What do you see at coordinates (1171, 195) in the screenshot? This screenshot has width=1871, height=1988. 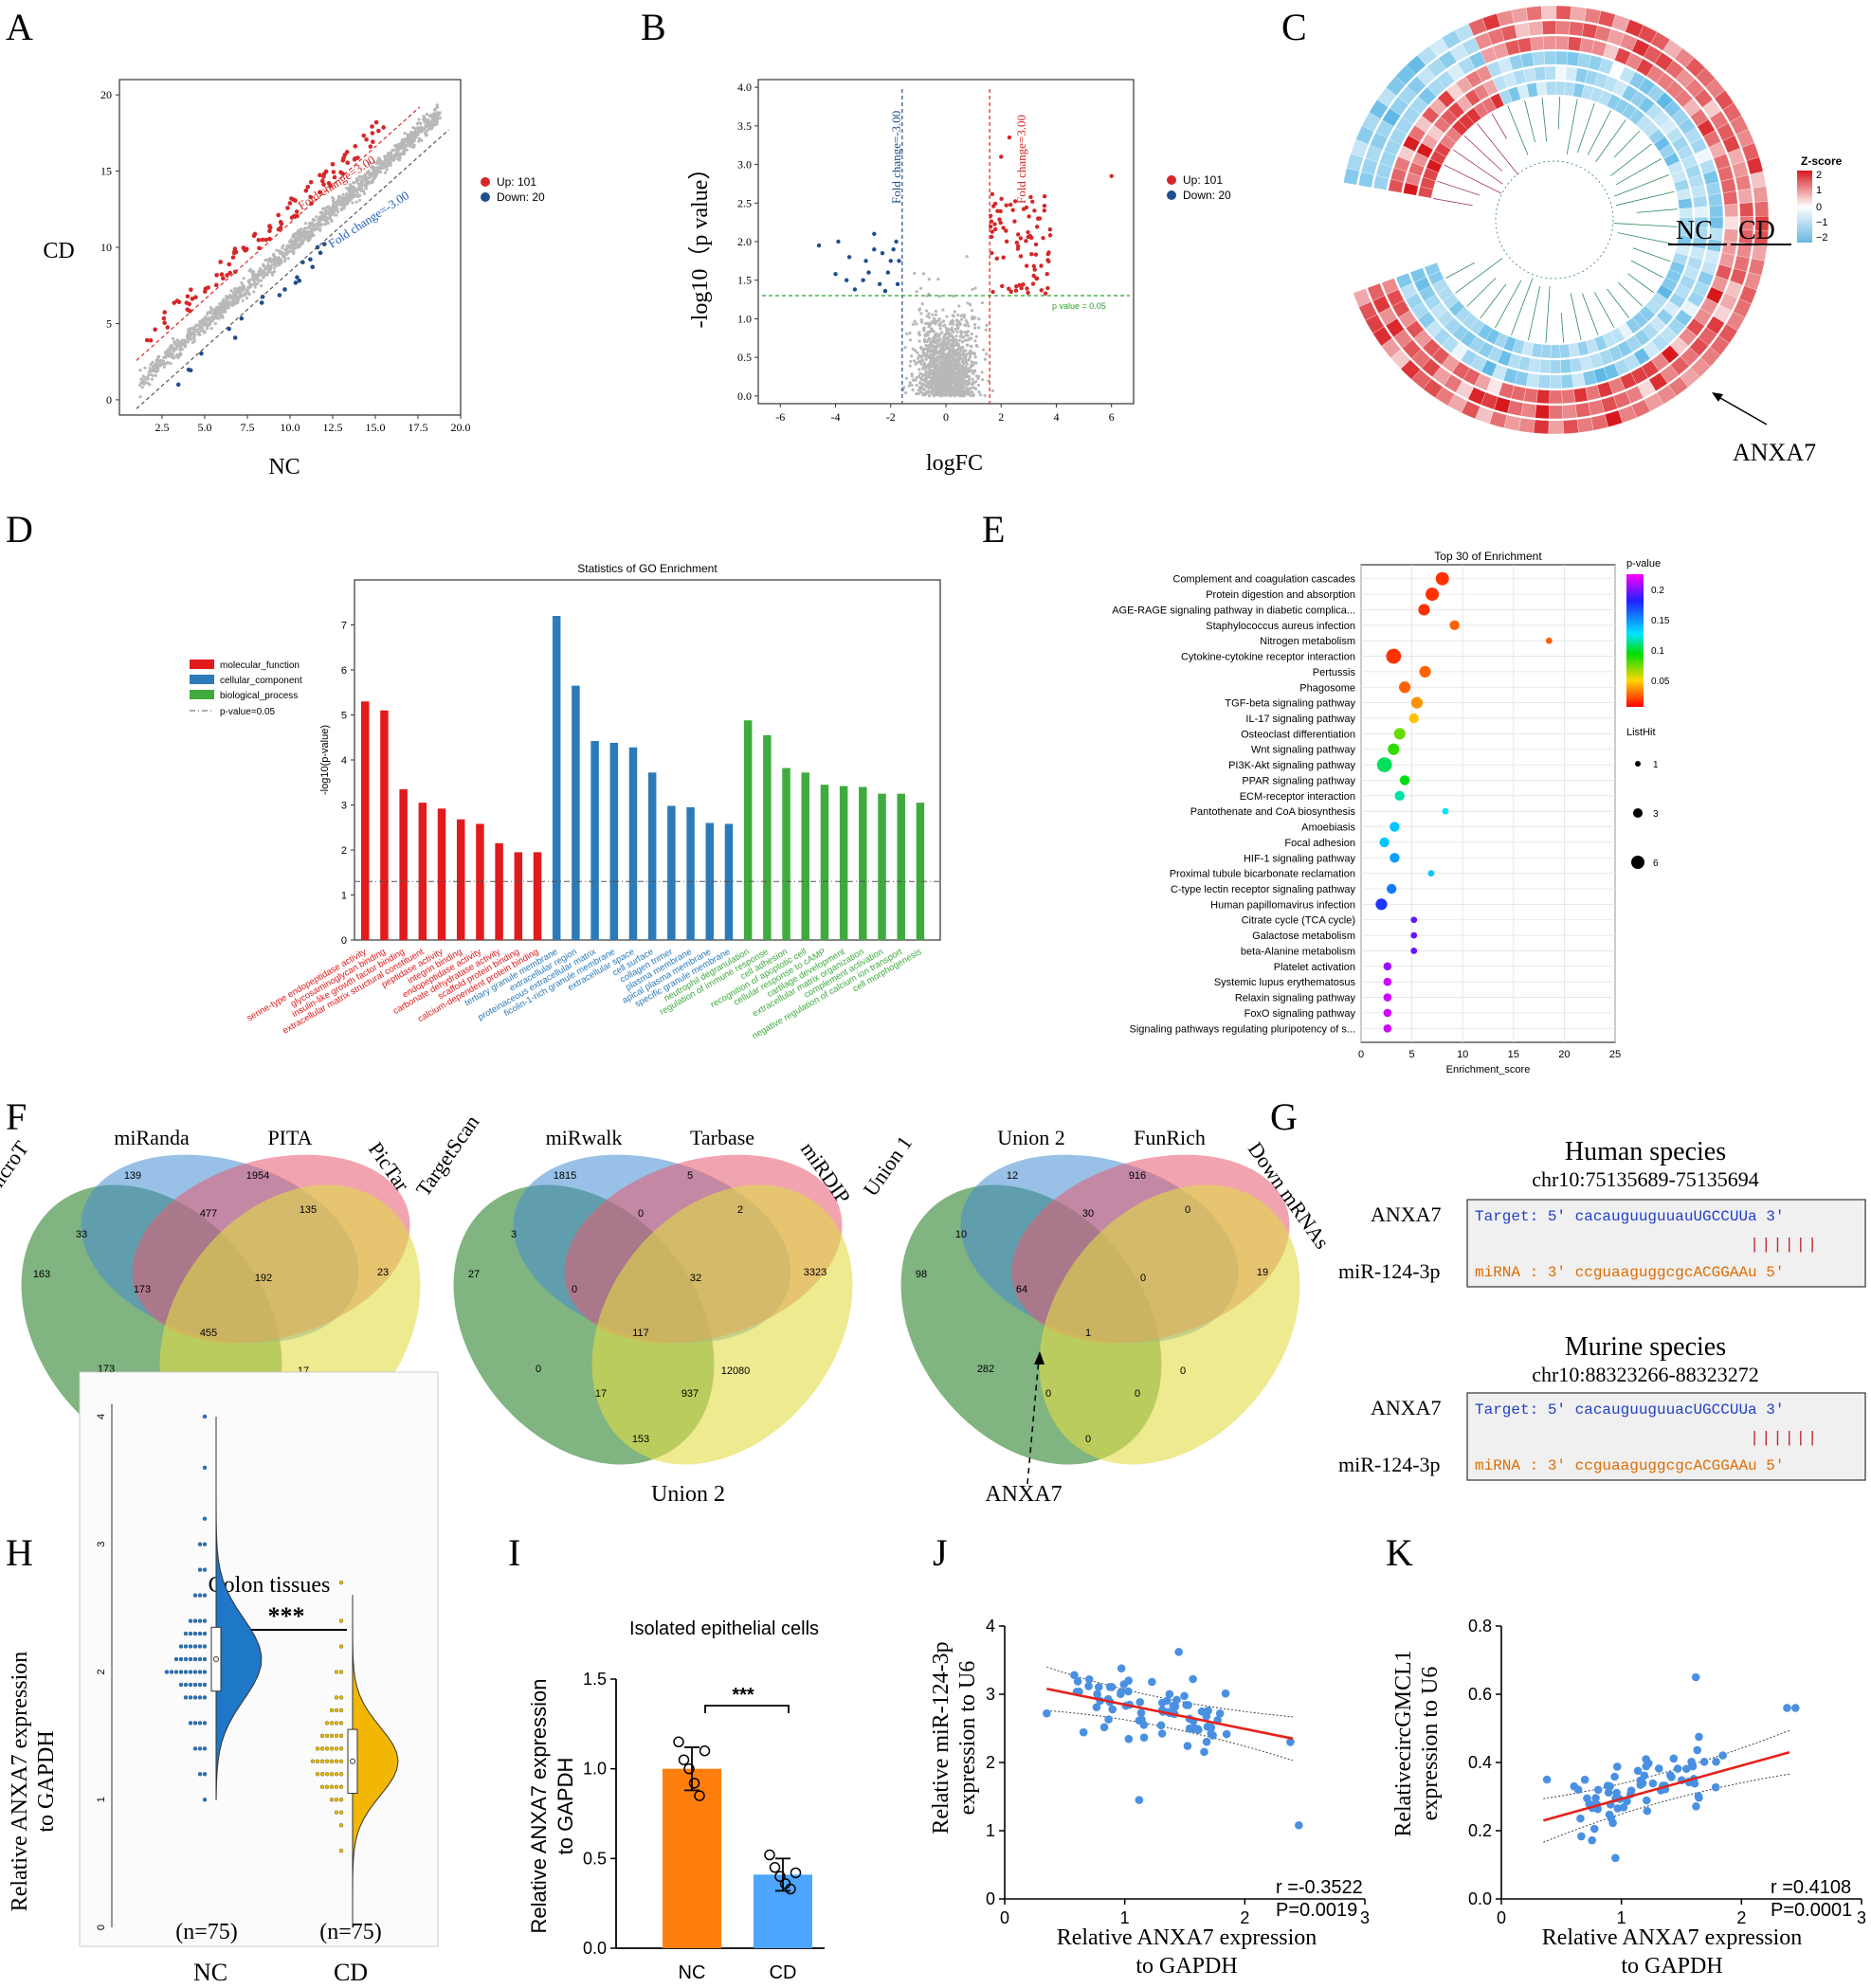 I see `panel-b-legend-down-swatch` at bounding box center [1171, 195].